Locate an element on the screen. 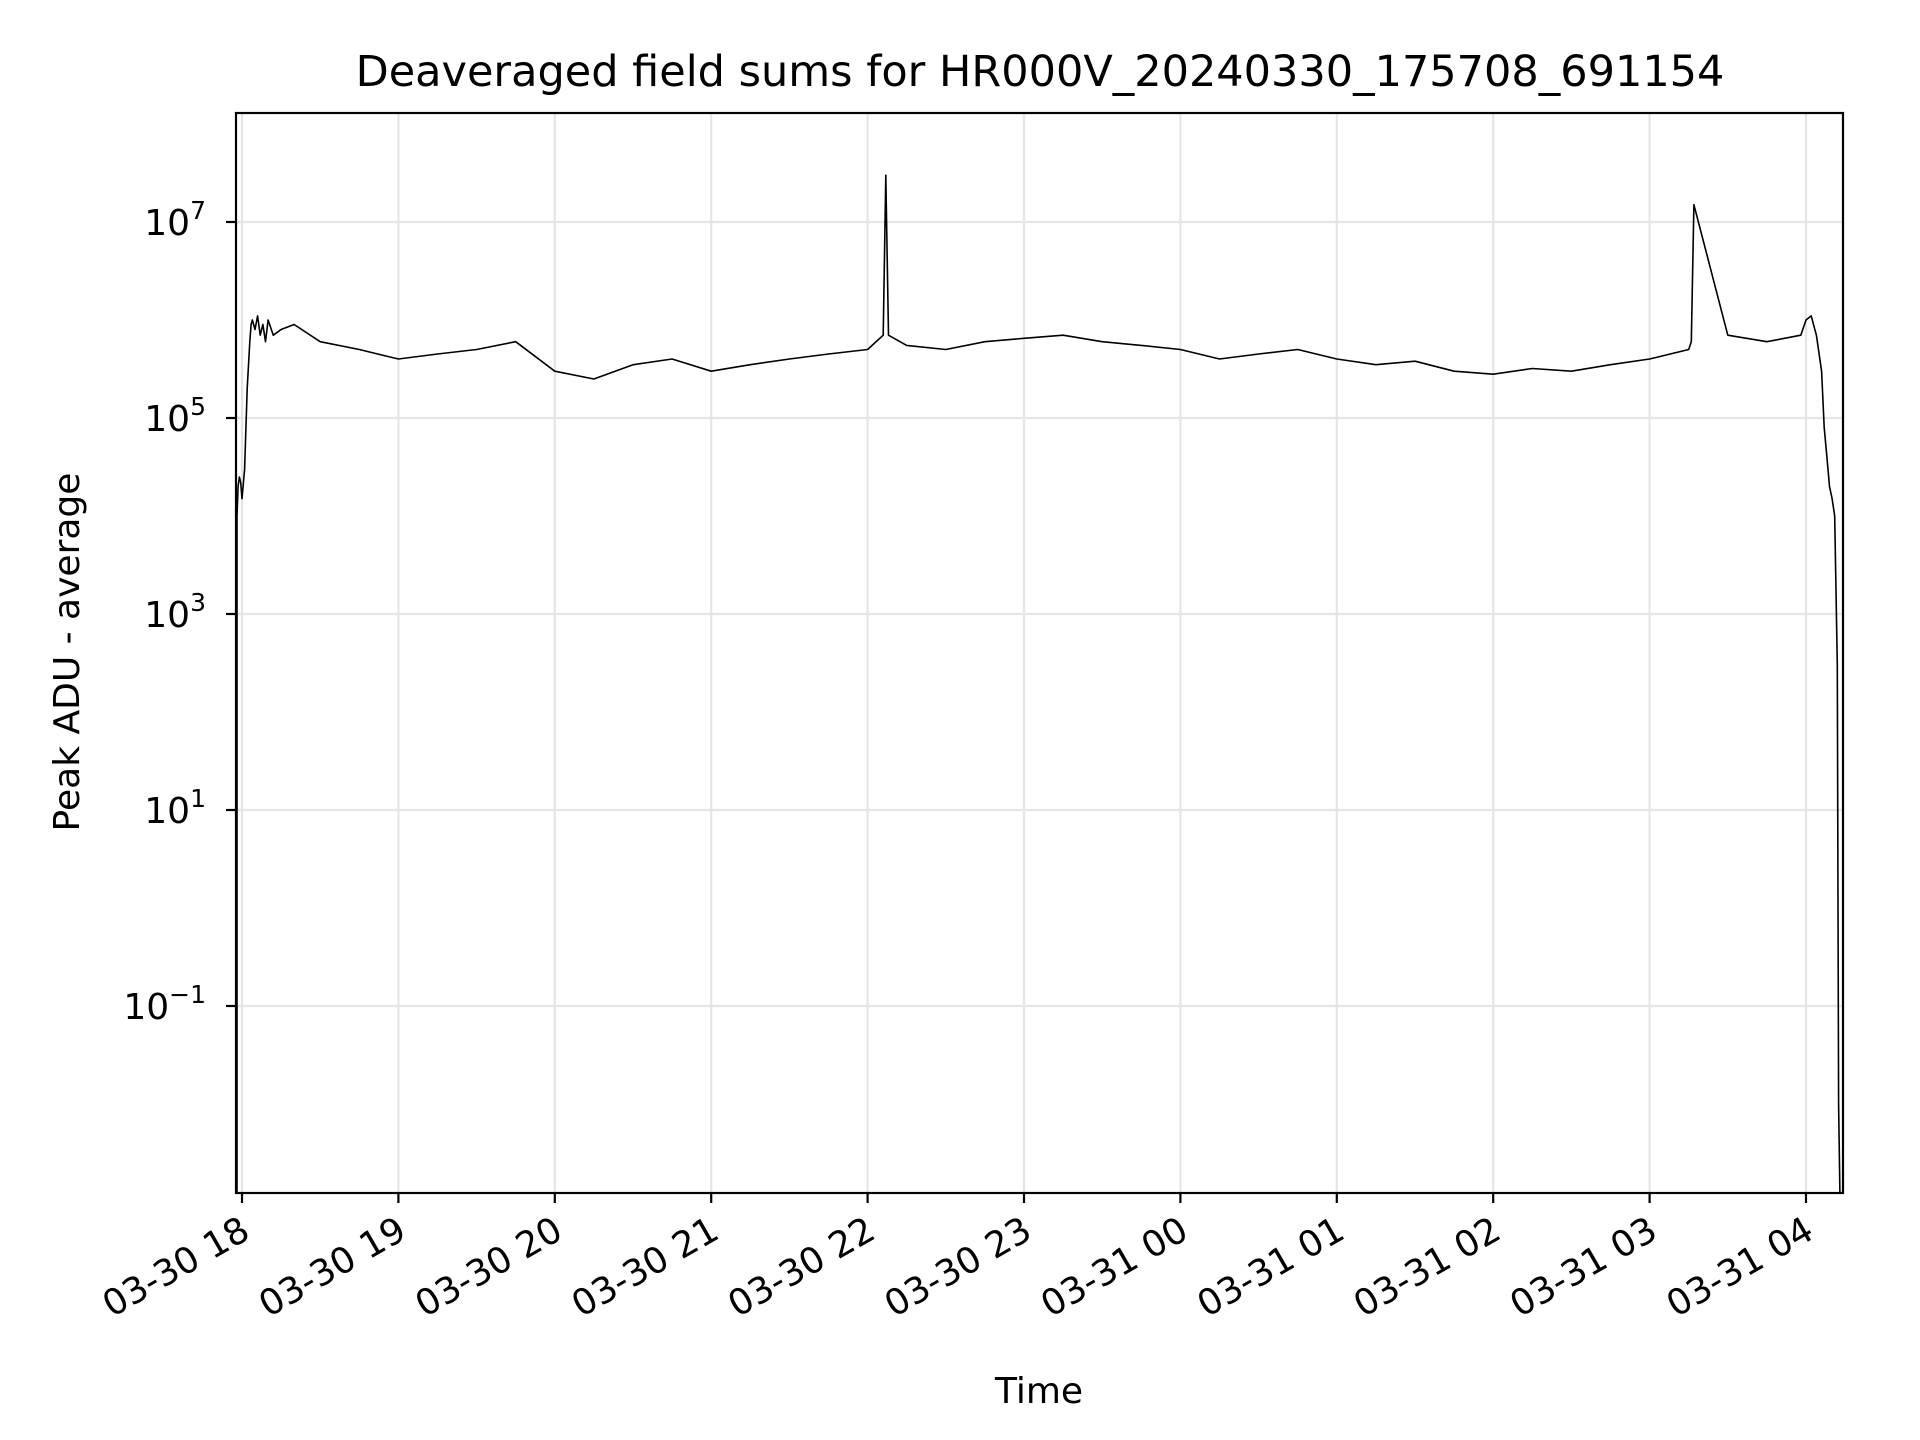 The height and width of the screenshot is (1440, 1920). y-tick-exponent: 1 is located at coordinates (198, 798).